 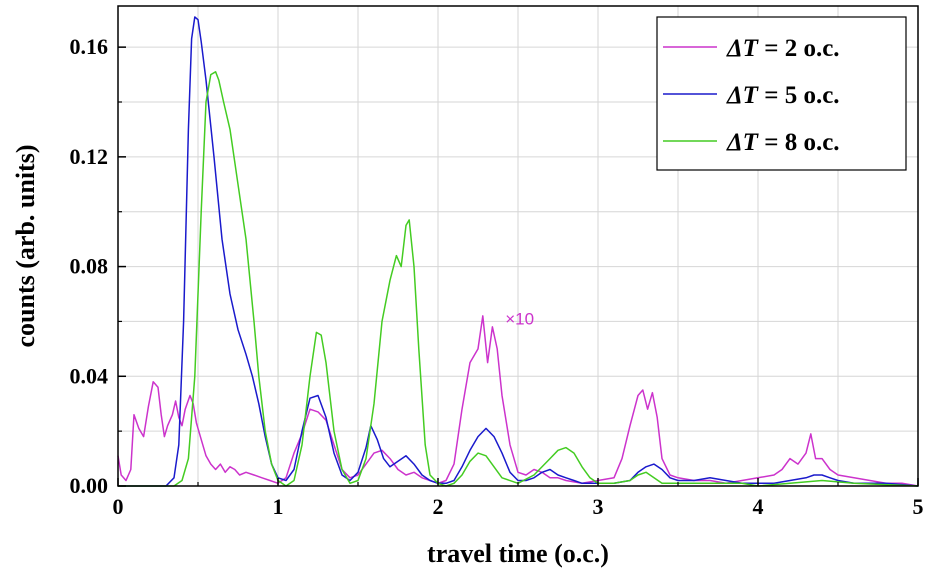 I want to click on legend-label-3: ΔT = 8 o.c., so click(x=783, y=142).